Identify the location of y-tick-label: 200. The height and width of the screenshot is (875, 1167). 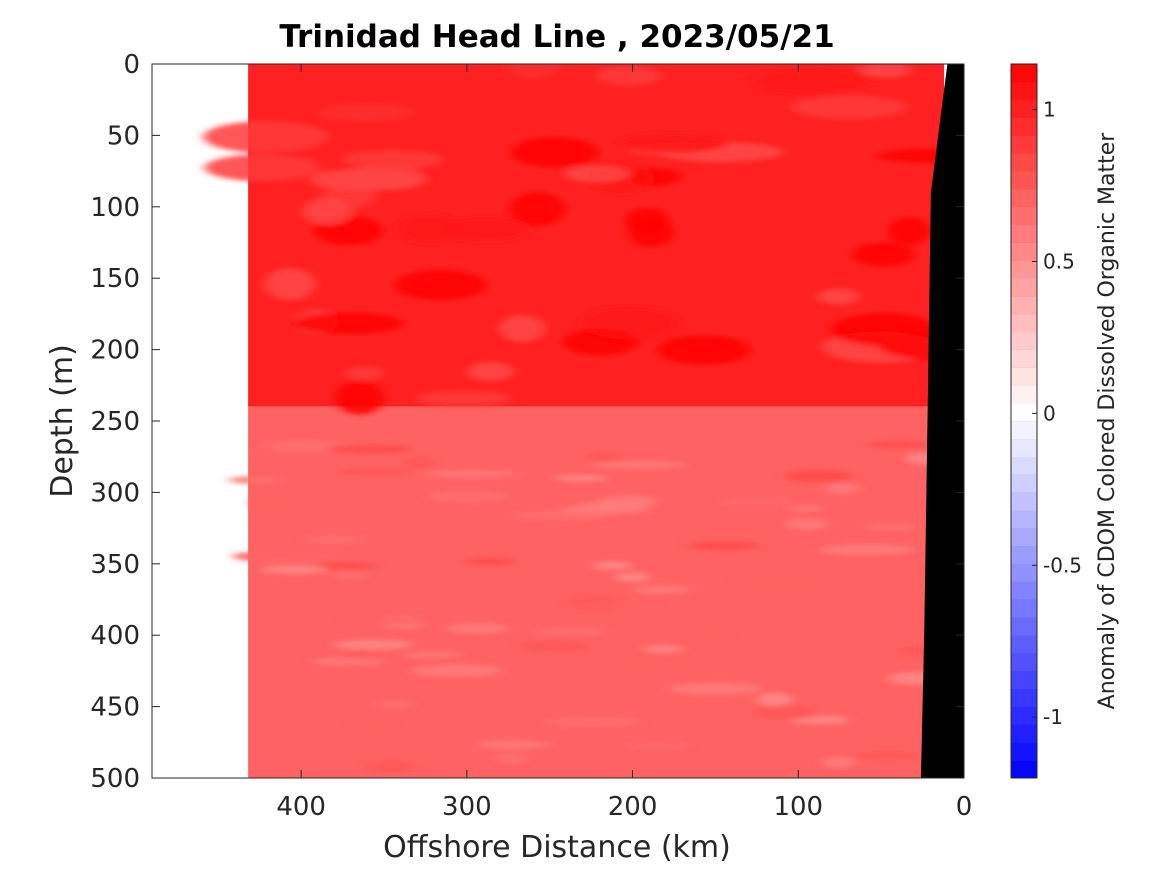
(115, 351).